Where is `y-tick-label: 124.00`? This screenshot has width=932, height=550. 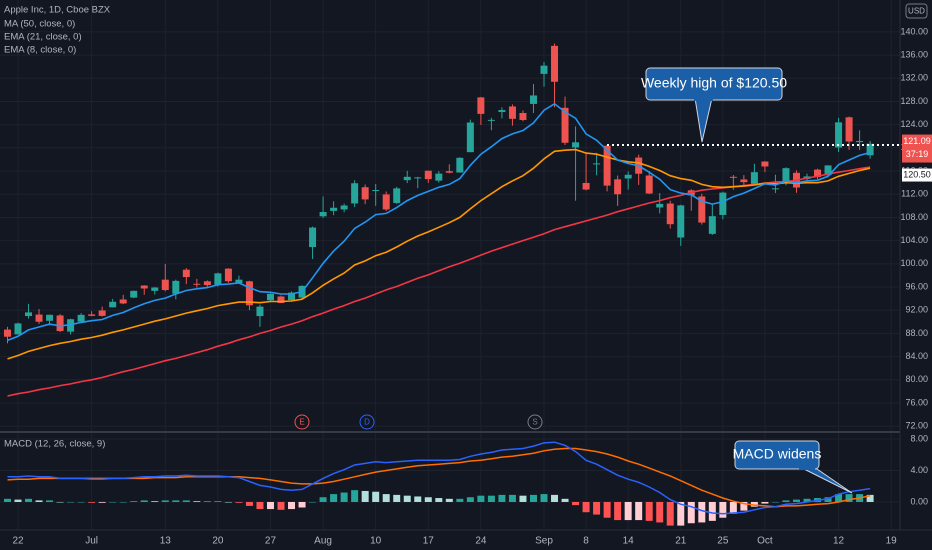 y-tick-label: 124.00 is located at coordinates (914, 124).